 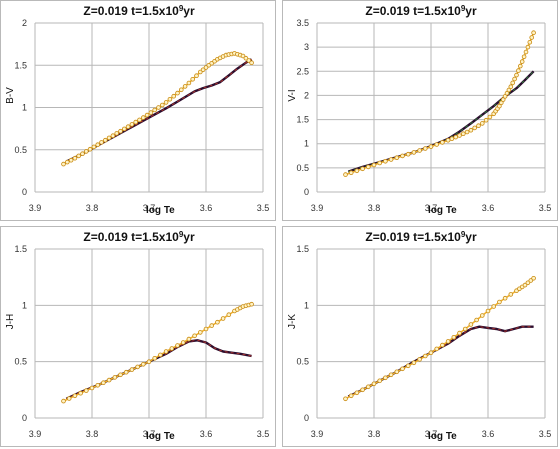 What do you see at coordinates (302, 23) in the screenshot?
I see `y-tick-label: 3.5` at bounding box center [302, 23].